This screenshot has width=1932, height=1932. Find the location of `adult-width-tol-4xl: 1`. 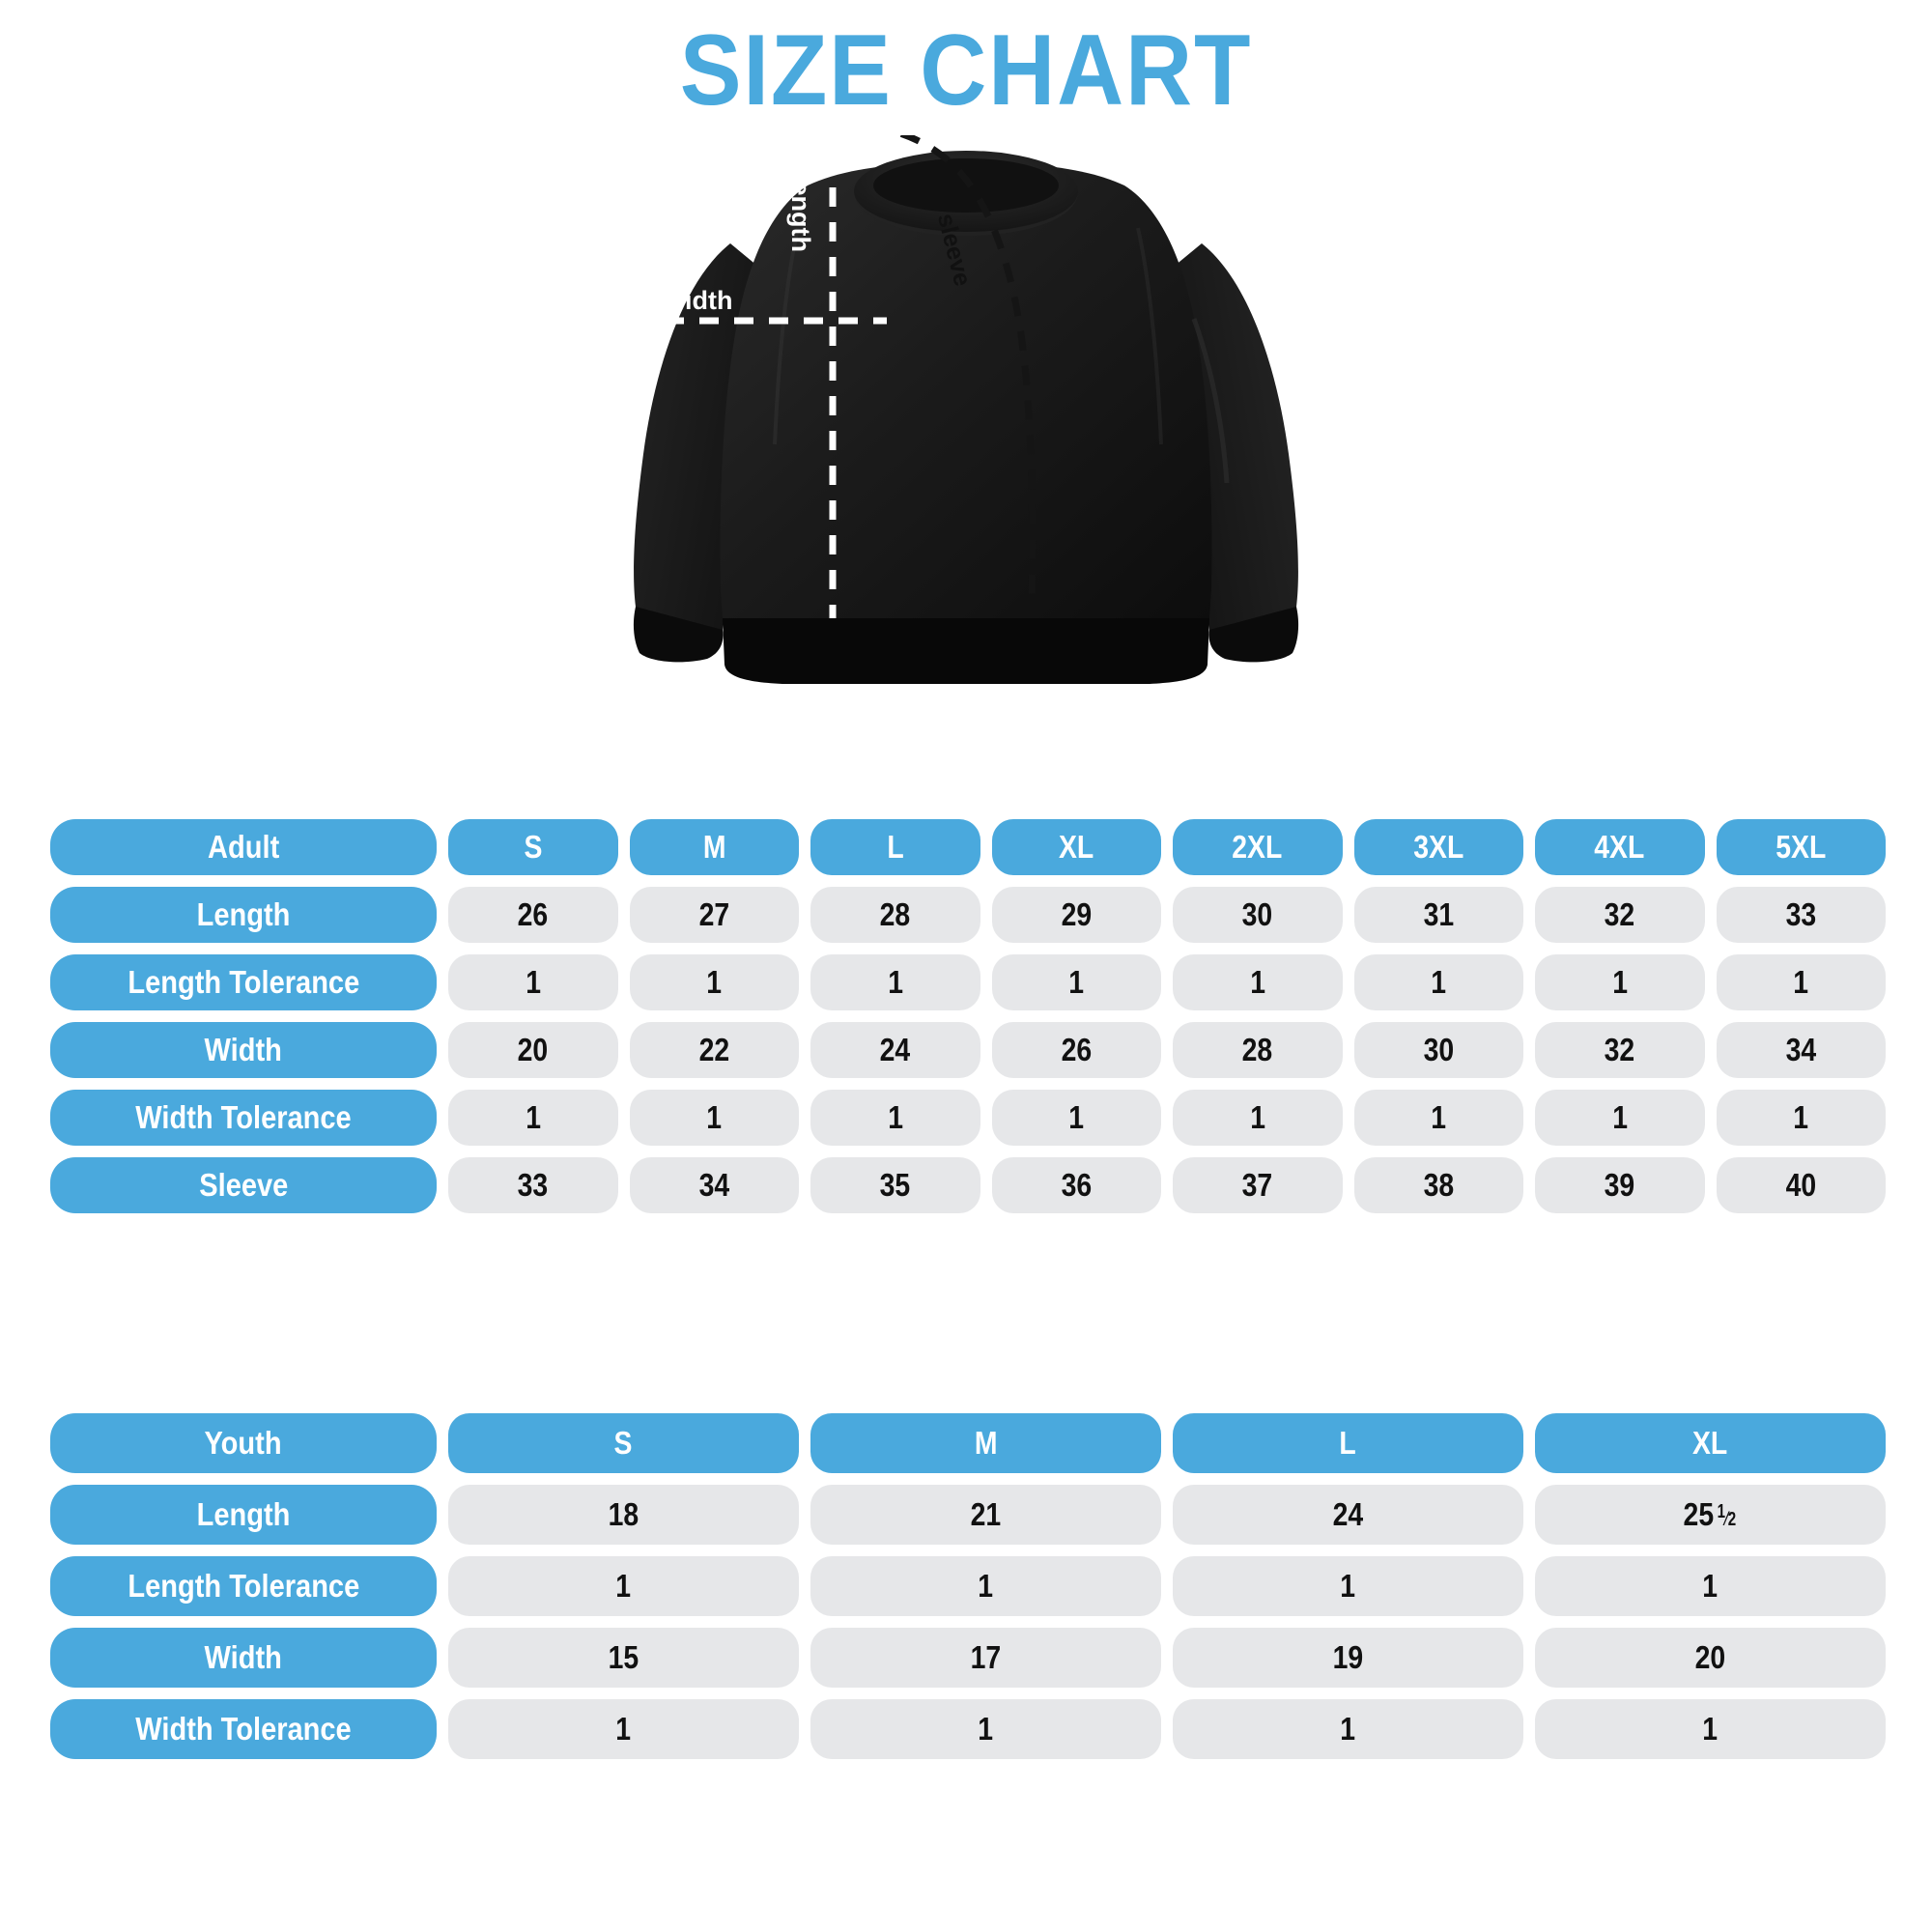

adult-width-tol-4xl: 1 is located at coordinates (1620, 1118).